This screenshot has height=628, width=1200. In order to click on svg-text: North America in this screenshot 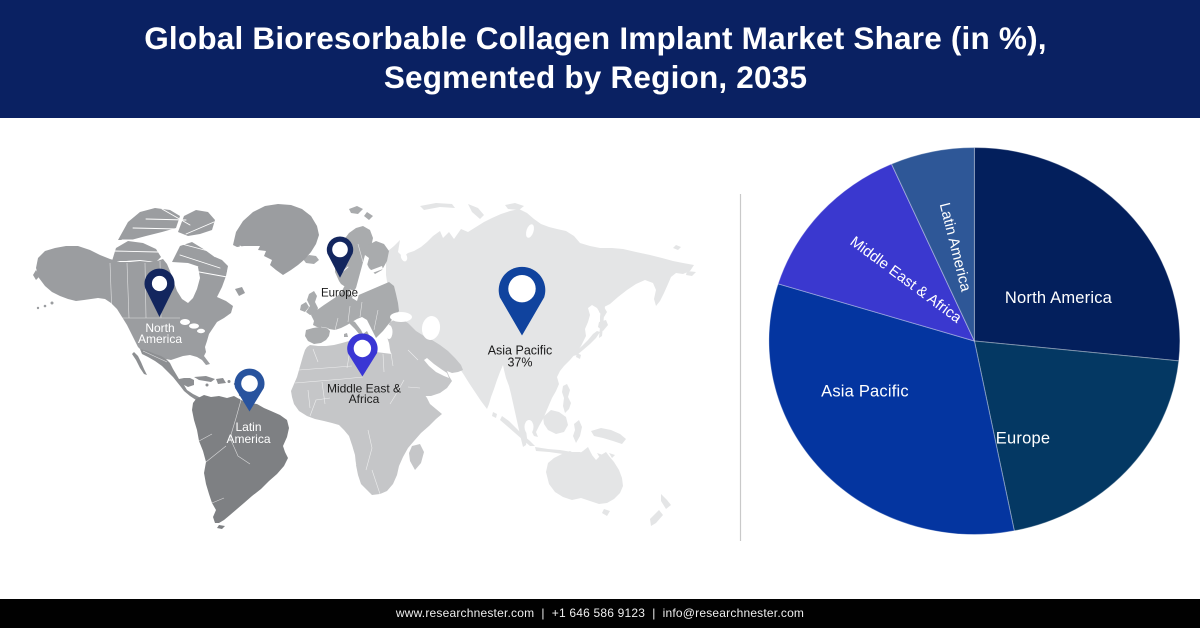, I will do `click(1059, 298)`.